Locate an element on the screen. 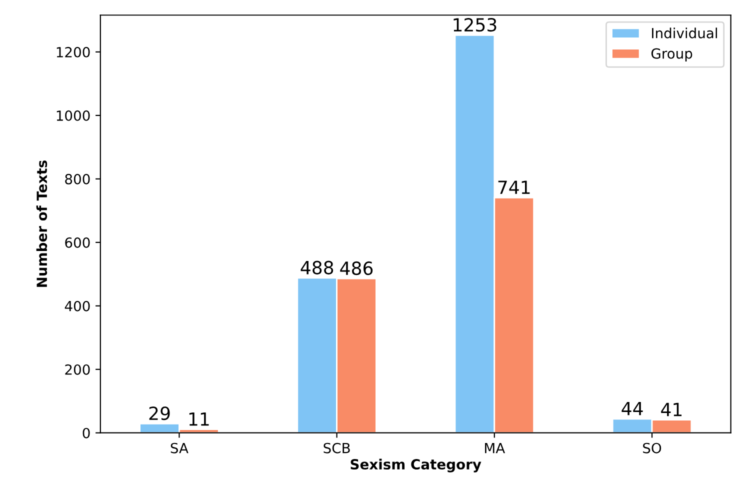 The image size is (733, 488). x-tick-label: SO is located at coordinates (652, 448).